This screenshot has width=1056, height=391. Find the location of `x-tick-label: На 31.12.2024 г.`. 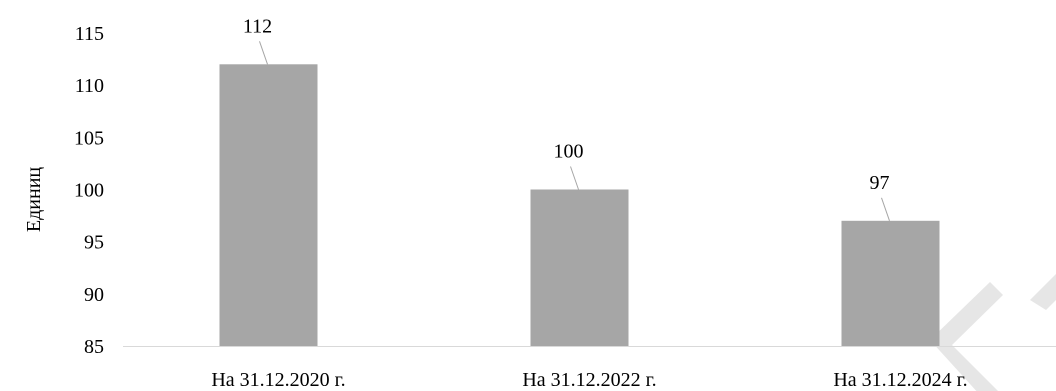

x-tick-label: На 31.12.2024 г. is located at coordinates (900, 380).